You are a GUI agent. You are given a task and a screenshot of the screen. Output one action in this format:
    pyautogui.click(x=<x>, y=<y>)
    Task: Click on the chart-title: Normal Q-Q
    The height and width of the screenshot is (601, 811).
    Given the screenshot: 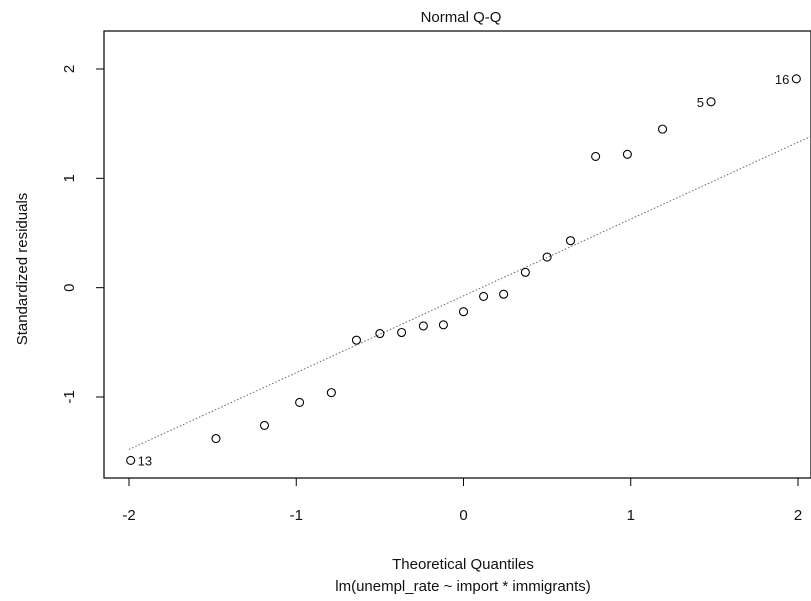 What is the action you would take?
    pyautogui.click(x=461, y=17)
    